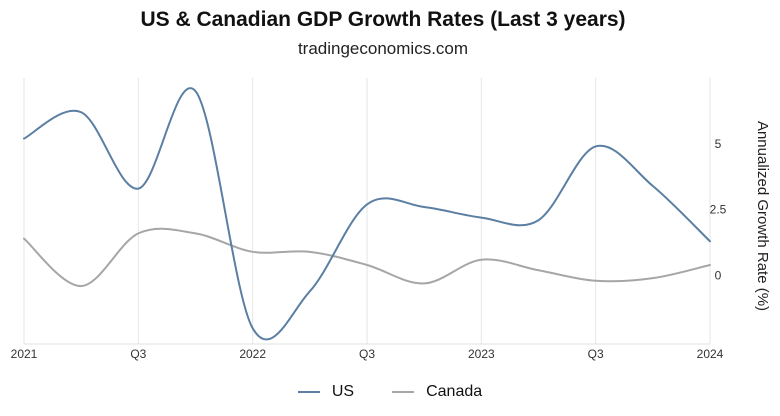  Describe the element at coordinates (718, 276) in the screenshot. I see `y-tick-label: 0` at that location.